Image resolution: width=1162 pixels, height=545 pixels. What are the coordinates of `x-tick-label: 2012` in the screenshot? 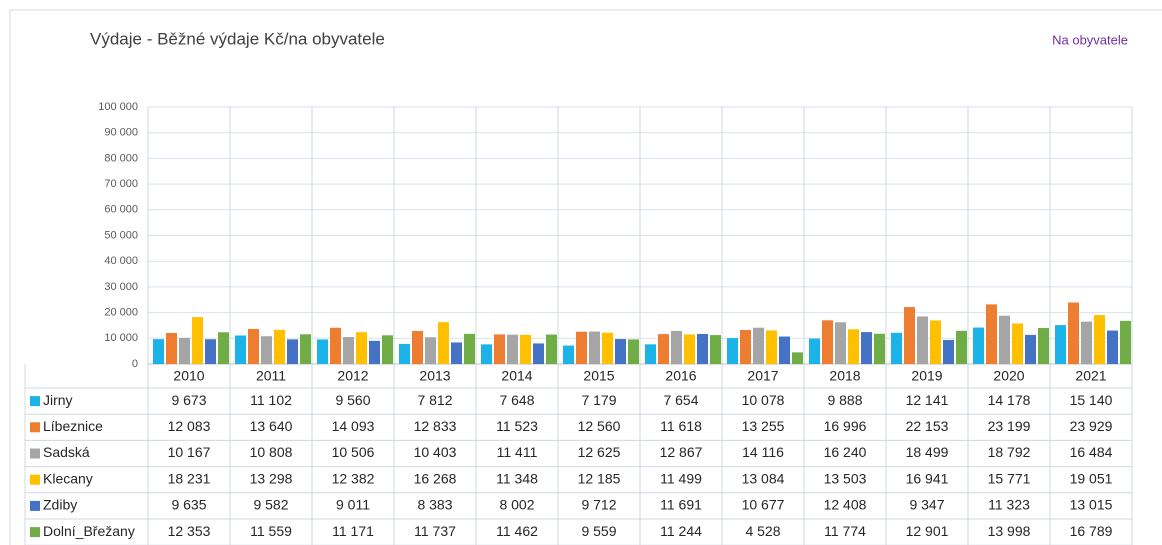 It's located at (352, 376).